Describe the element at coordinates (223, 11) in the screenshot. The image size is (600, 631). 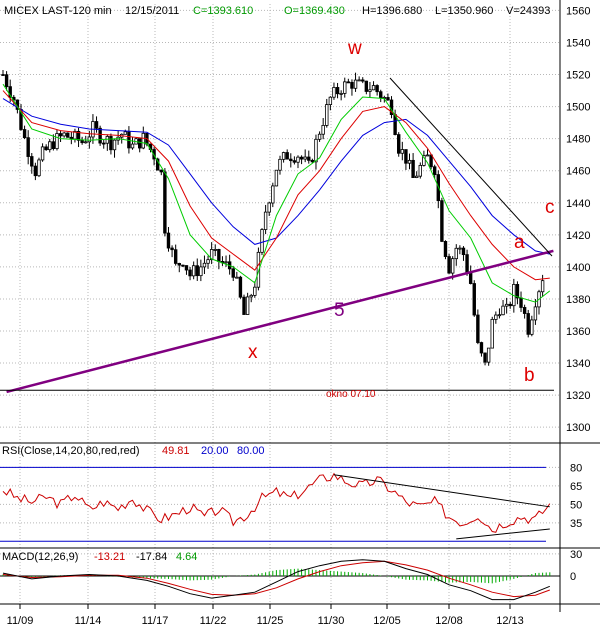
I see `close-label: C=1393.610` at that location.